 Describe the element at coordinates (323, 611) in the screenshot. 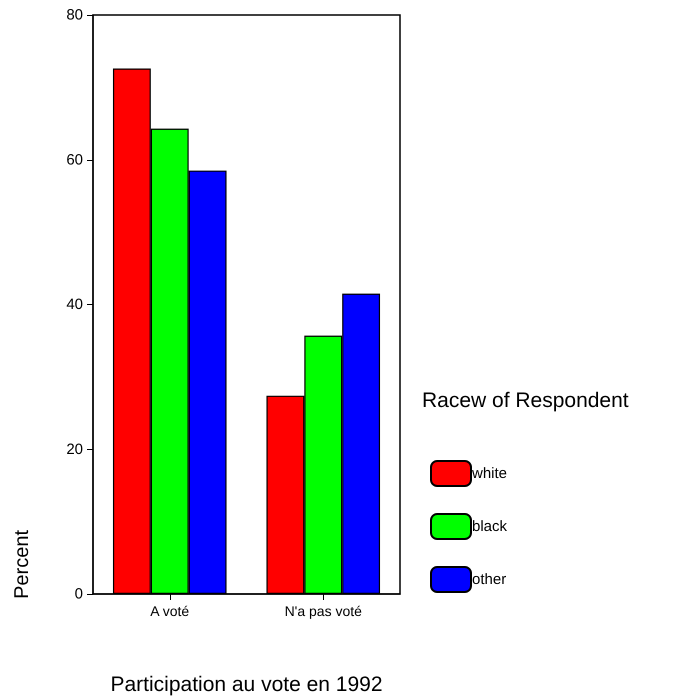

I see `x-tick-label: N'a pas voté` at that location.